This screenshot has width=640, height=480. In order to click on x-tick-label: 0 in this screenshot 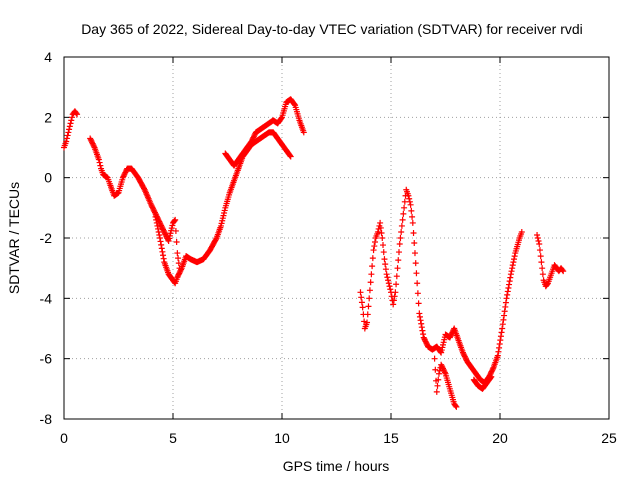, I will do `click(64, 438)`.